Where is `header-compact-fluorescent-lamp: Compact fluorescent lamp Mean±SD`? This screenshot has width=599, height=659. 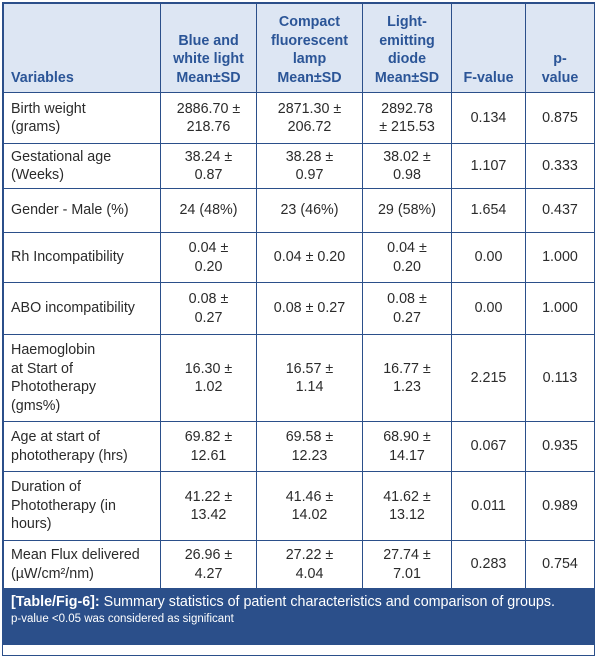
header-compact-fluorescent-lamp: Compact fluorescent lamp Mean±SD is located at coordinates (309, 48).